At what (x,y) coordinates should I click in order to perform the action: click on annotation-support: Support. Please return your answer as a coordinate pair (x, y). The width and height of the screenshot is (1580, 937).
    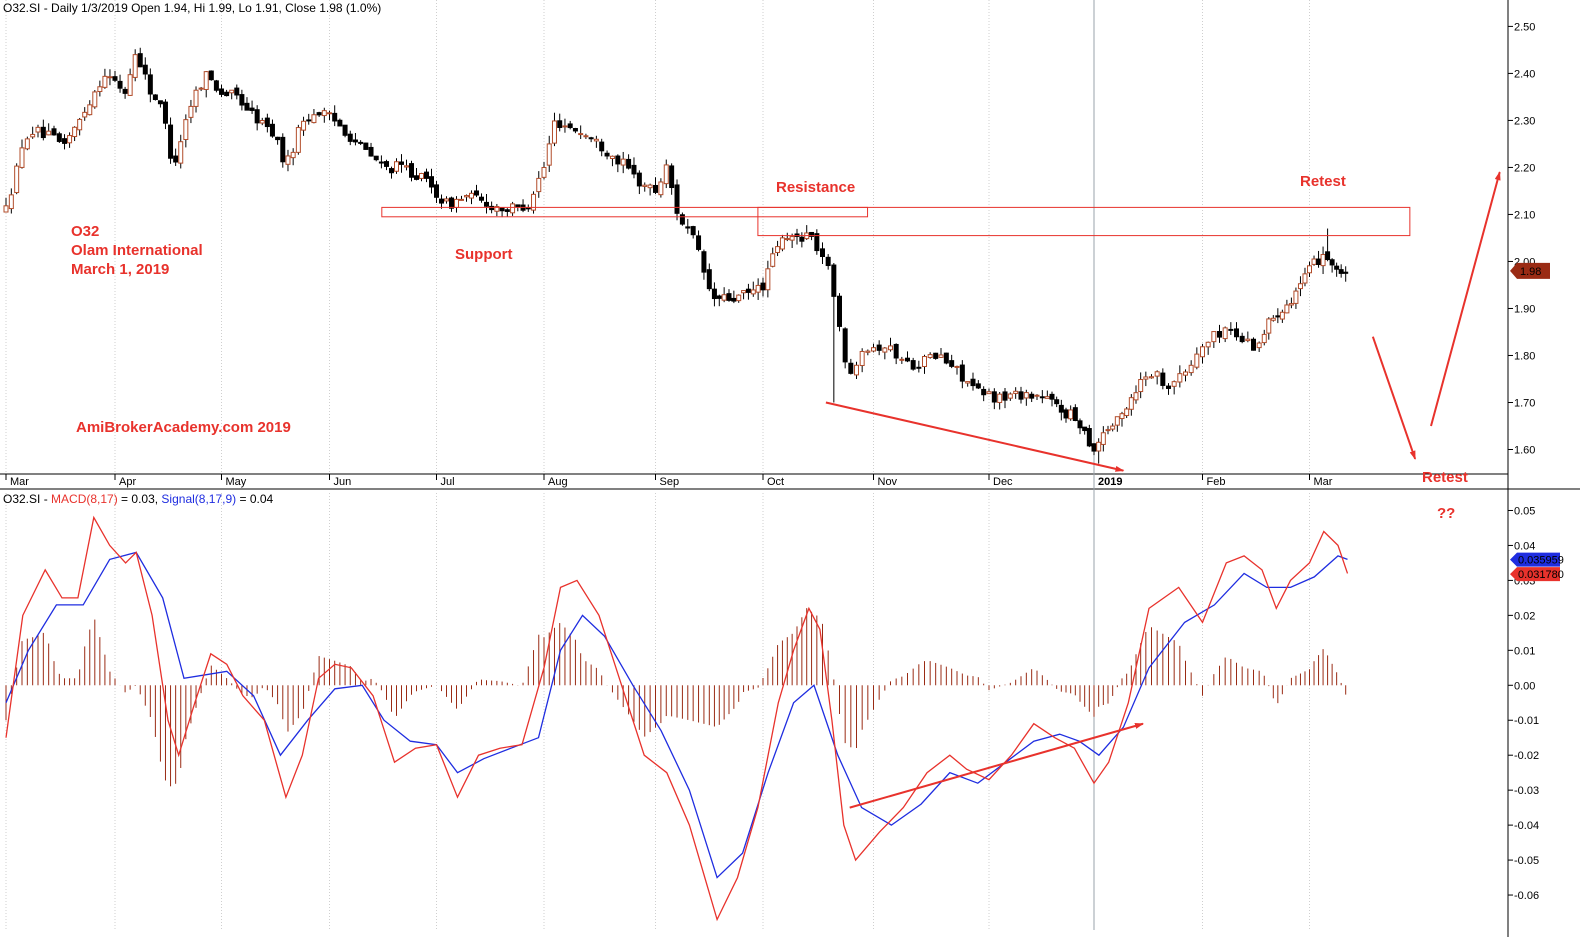
    Looking at the image, I should click on (484, 254).